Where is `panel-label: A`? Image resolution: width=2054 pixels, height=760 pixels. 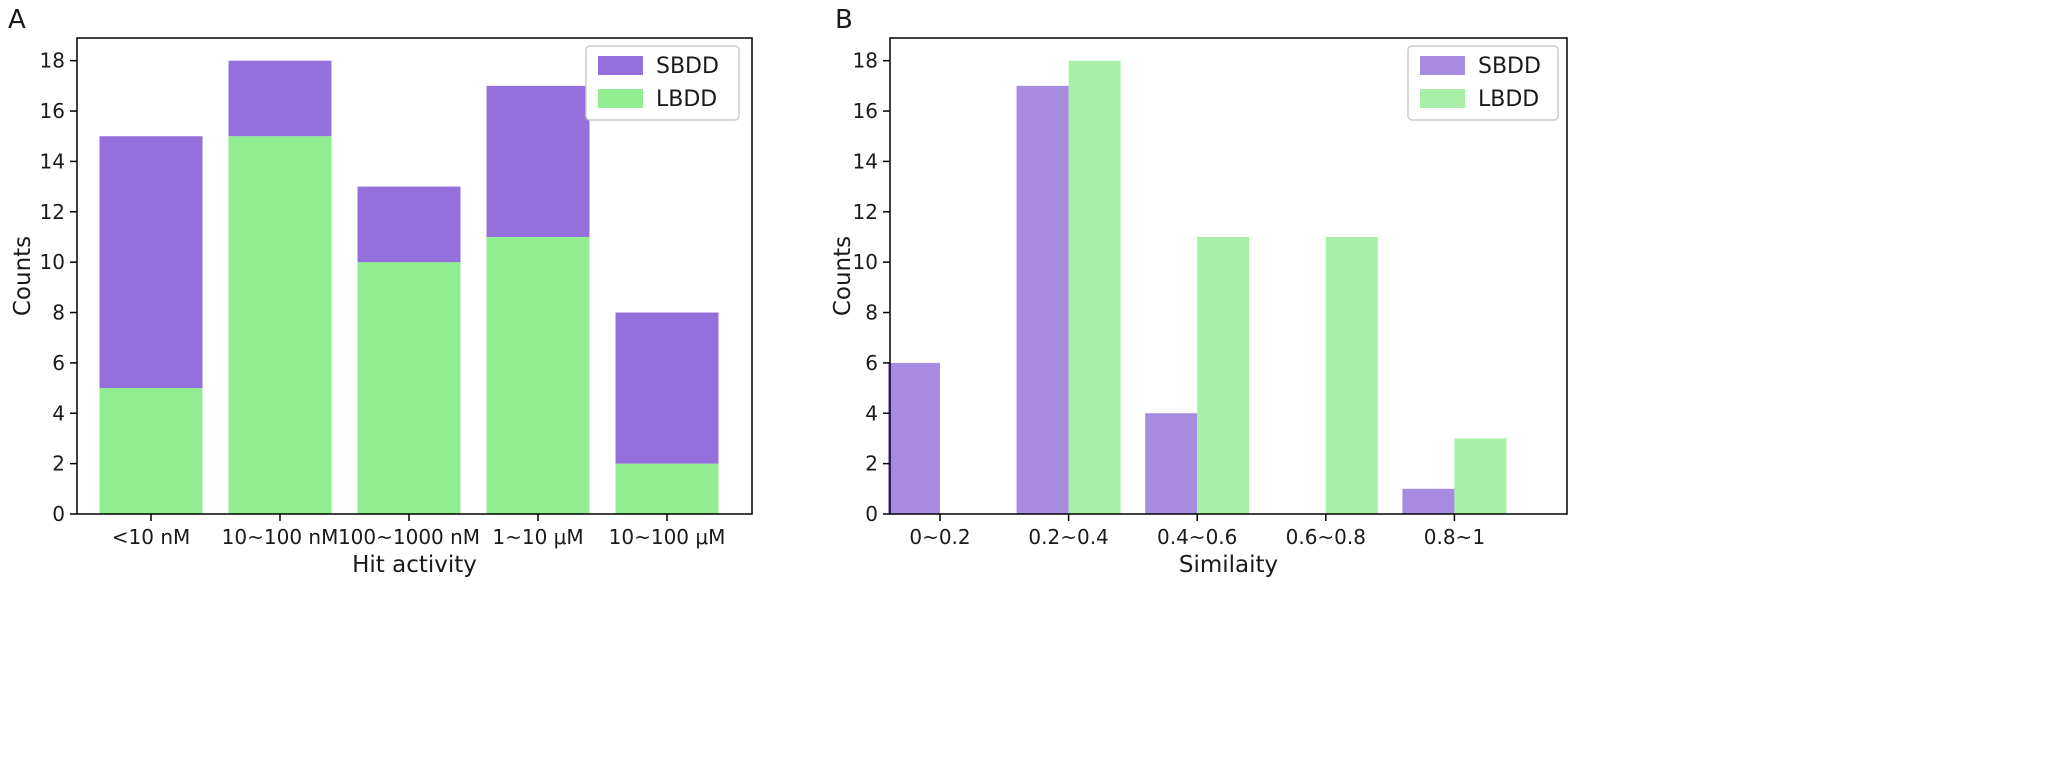
panel-label: A is located at coordinates (17, 20).